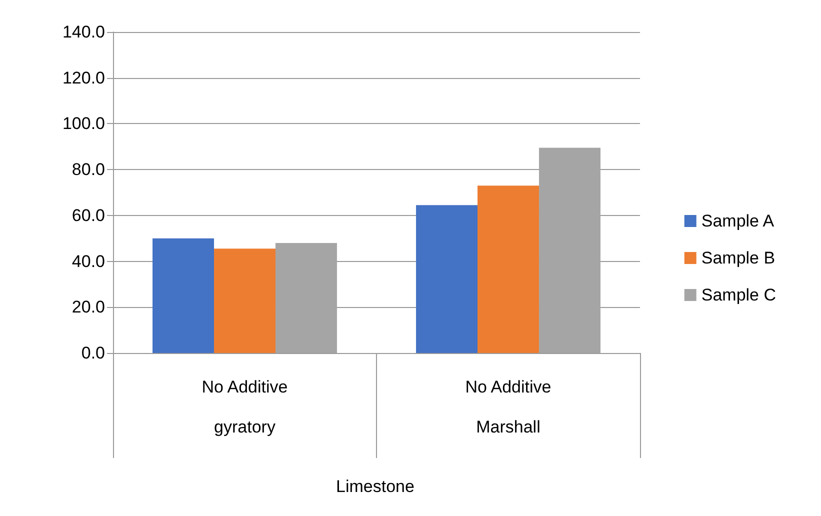 The image size is (821, 516). What do you see at coordinates (88, 261) in the screenshot?
I see `y-tick-label: 40.0` at bounding box center [88, 261].